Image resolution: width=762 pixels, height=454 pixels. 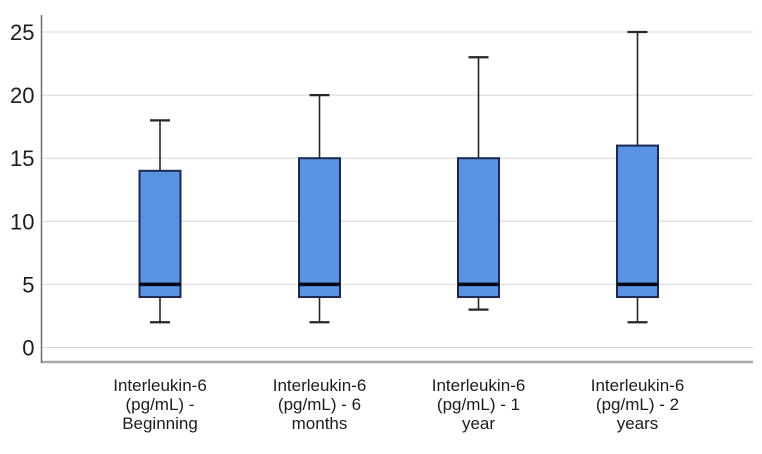 I want to click on y-axis-tick-label: 5, so click(x=28, y=284).